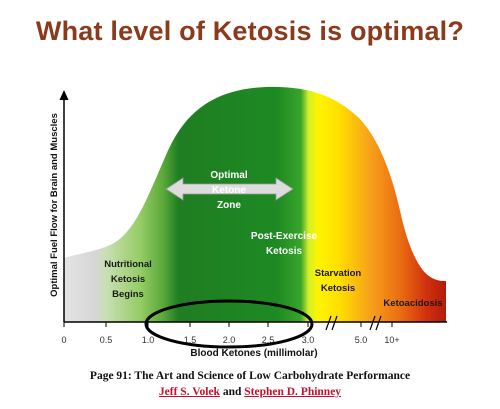  Describe the element at coordinates (284, 236) in the screenshot. I see `post-exercise-label: Post-Exercise` at that location.